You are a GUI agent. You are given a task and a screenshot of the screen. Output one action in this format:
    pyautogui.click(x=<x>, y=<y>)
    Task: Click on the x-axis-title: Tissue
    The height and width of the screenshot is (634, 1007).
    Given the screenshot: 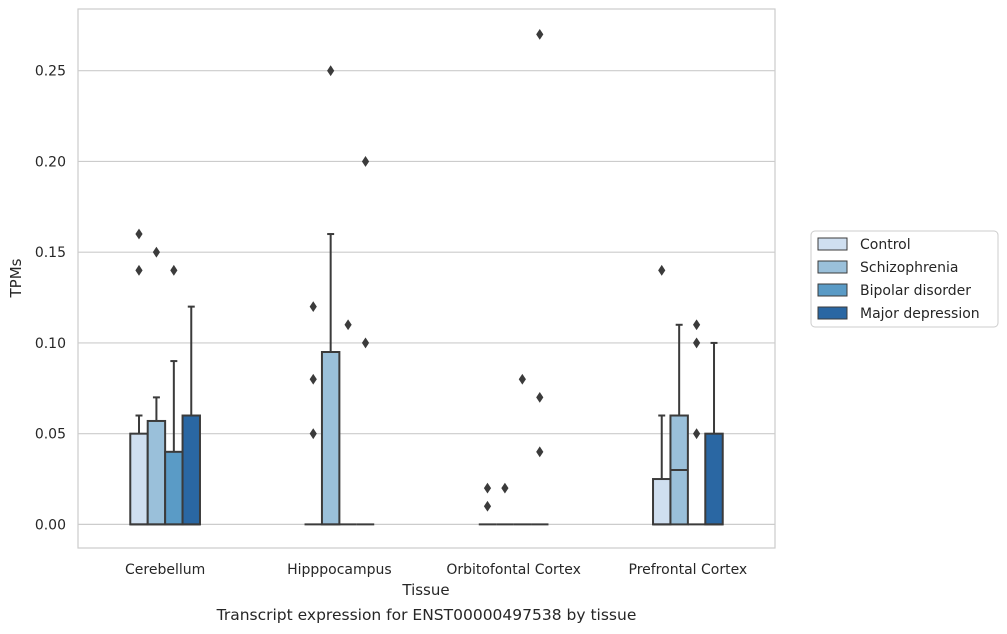 What is the action you would take?
    pyautogui.click(x=425, y=590)
    